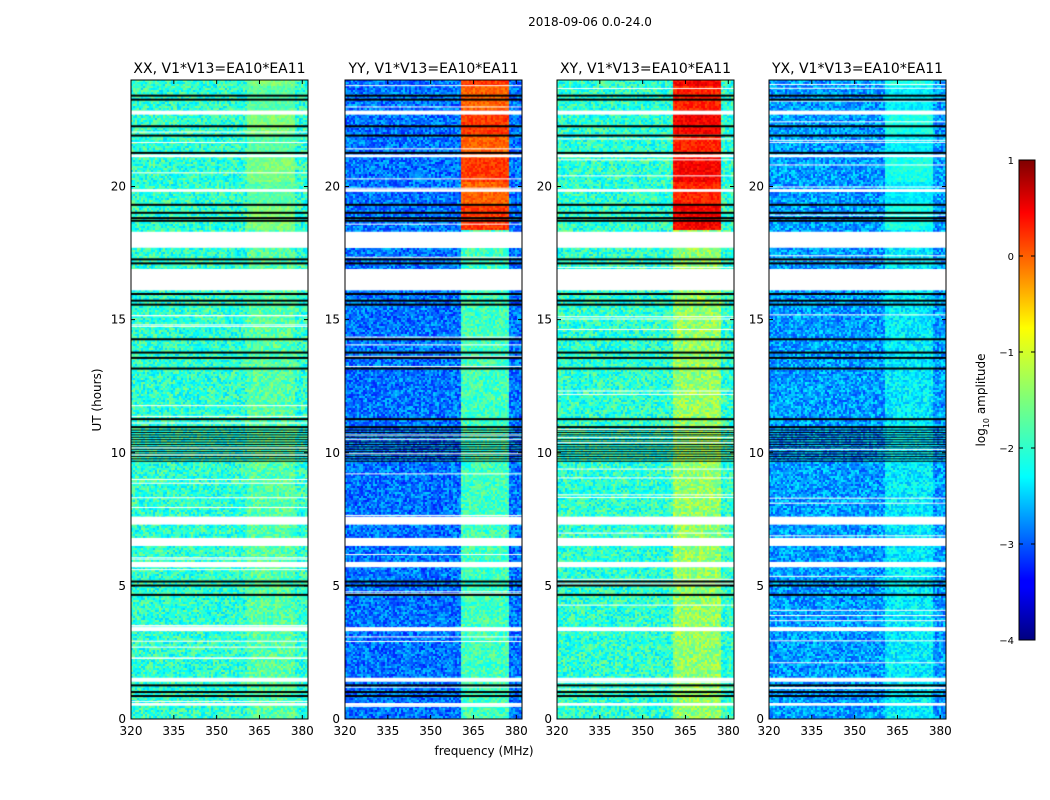 The image size is (1050, 800). Describe the element at coordinates (432, 69) in the screenshot. I see `panel-2-title: YY, V1*V13=EA10*EA11` at that location.